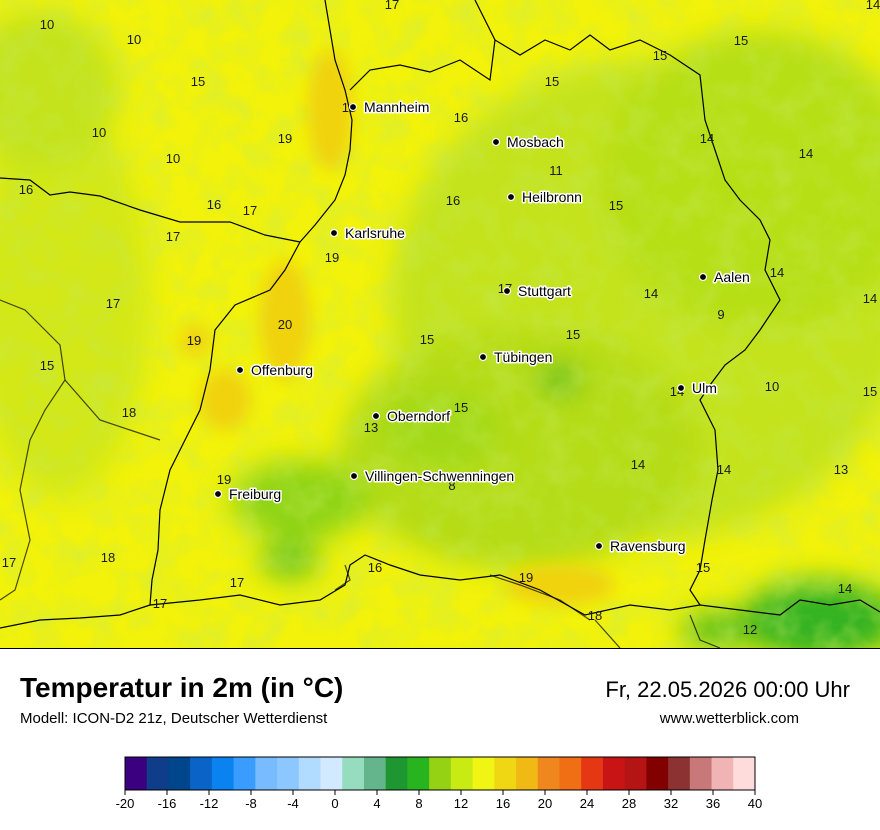 The height and width of the screenshot is (830, 880). What do you see at coordinates (461, 803) in the screenshot?
I see `legend-tick-label: 12` at bounding box center [461, 803].